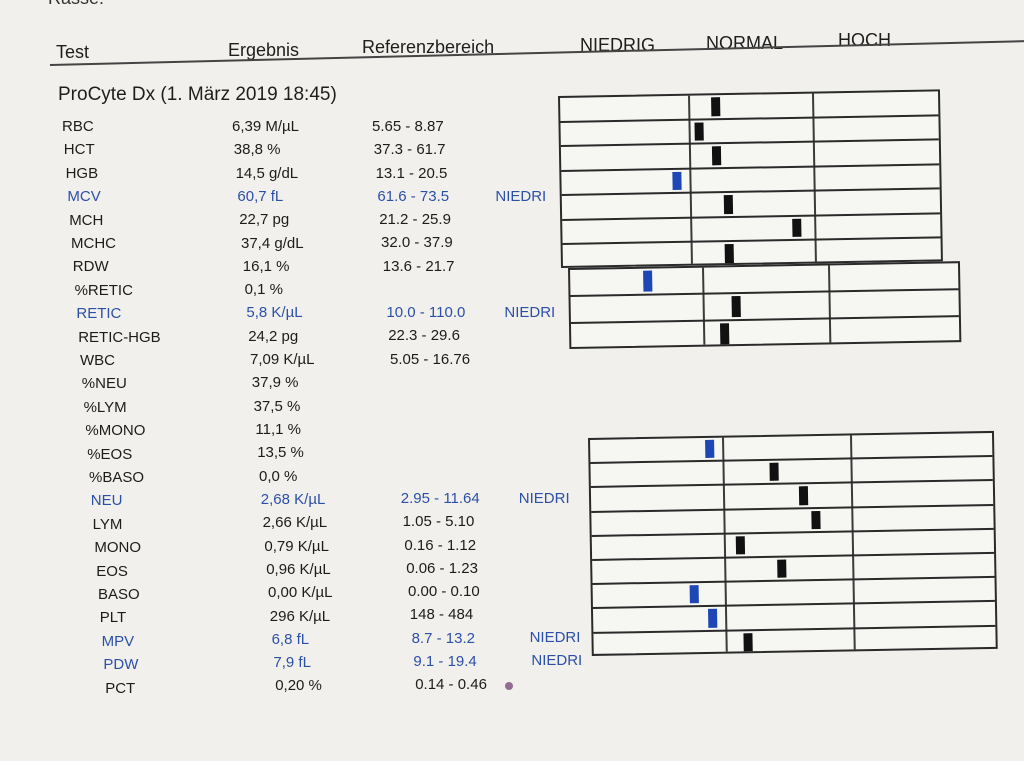 The height and width of the screenshot is (761, 1024). Describe the element at coordinates (99, 314) in the screenshot. I see `test-name: RETIC` at that location.